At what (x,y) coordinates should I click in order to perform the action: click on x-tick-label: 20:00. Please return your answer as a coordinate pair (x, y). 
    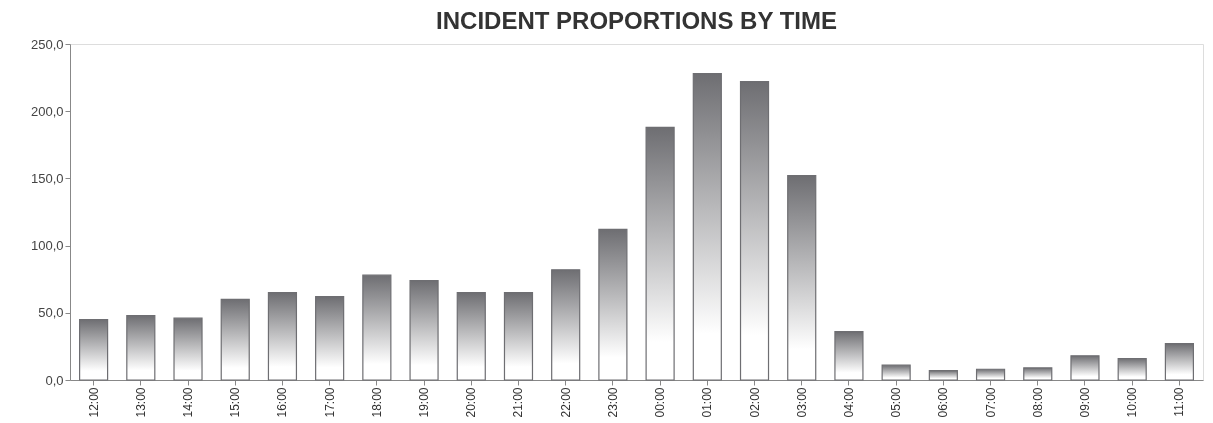
    Looking at the image, I should click on (471, 402).